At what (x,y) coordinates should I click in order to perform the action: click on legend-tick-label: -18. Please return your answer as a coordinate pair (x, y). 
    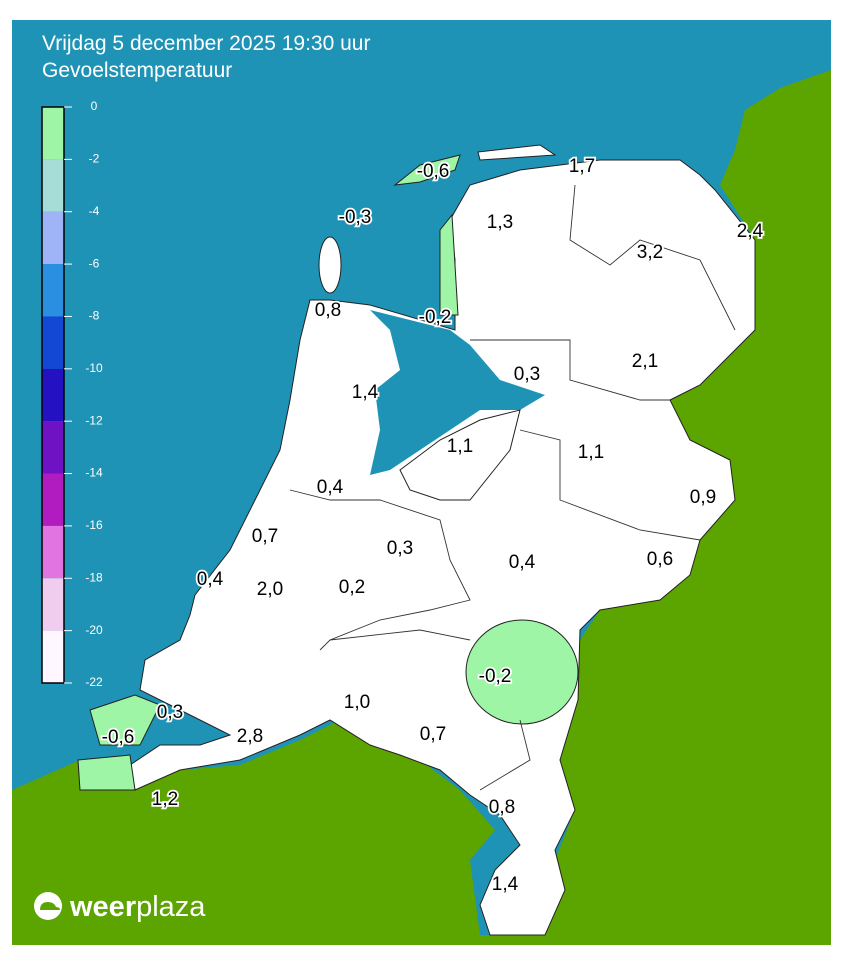
    Looking at the image, I should click on (94, 577).